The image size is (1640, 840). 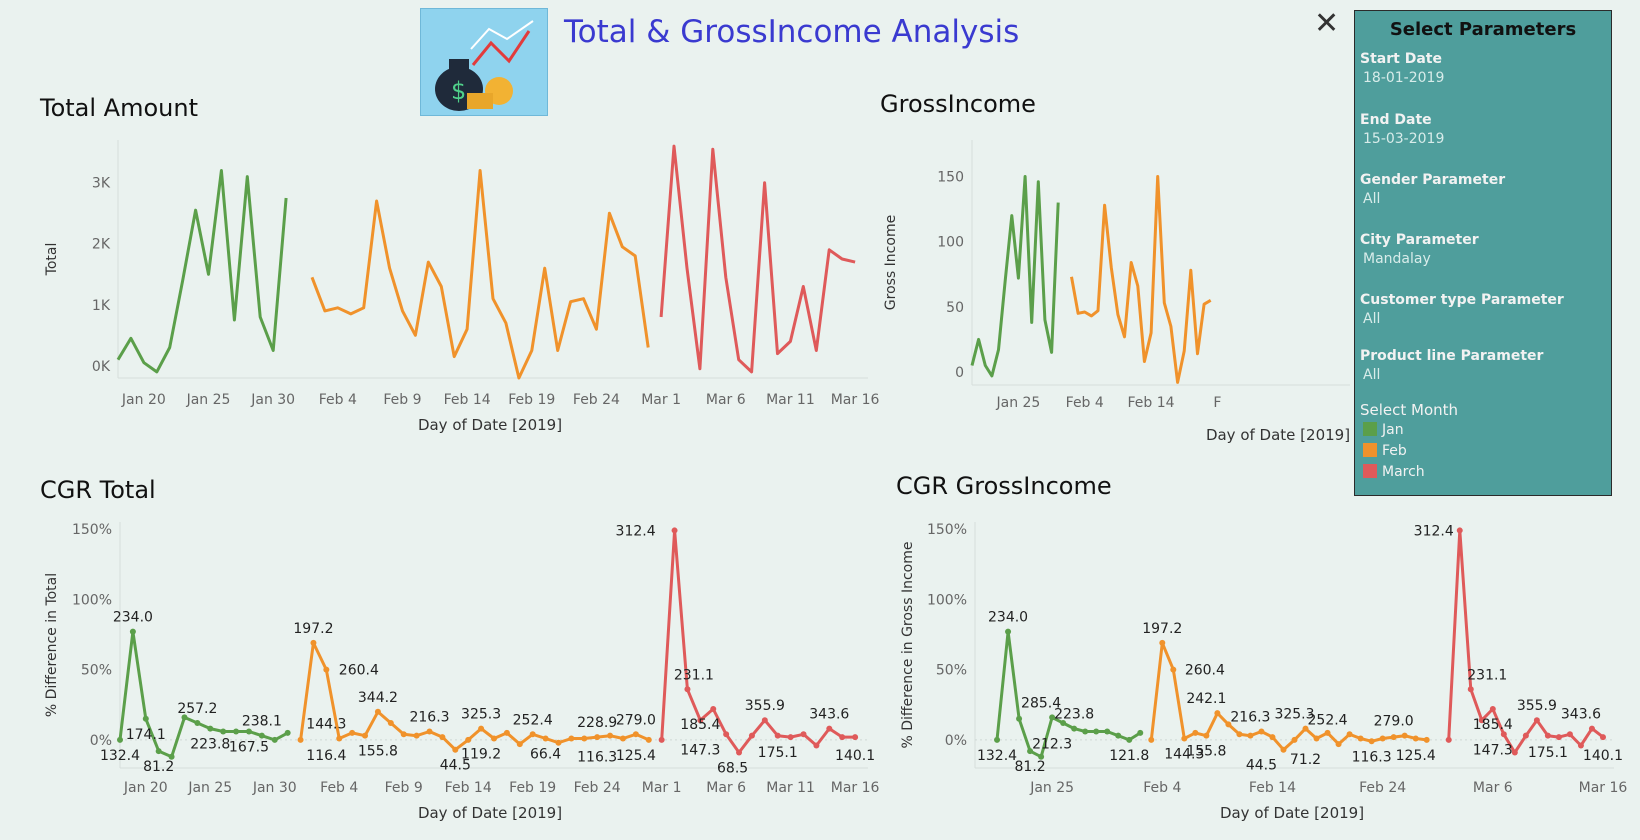 What do you see at coordinates (1402, 129) in the screenshot?
I see `param-end-date: End Date 15-03-2019` at bounding box center [1402, 129].